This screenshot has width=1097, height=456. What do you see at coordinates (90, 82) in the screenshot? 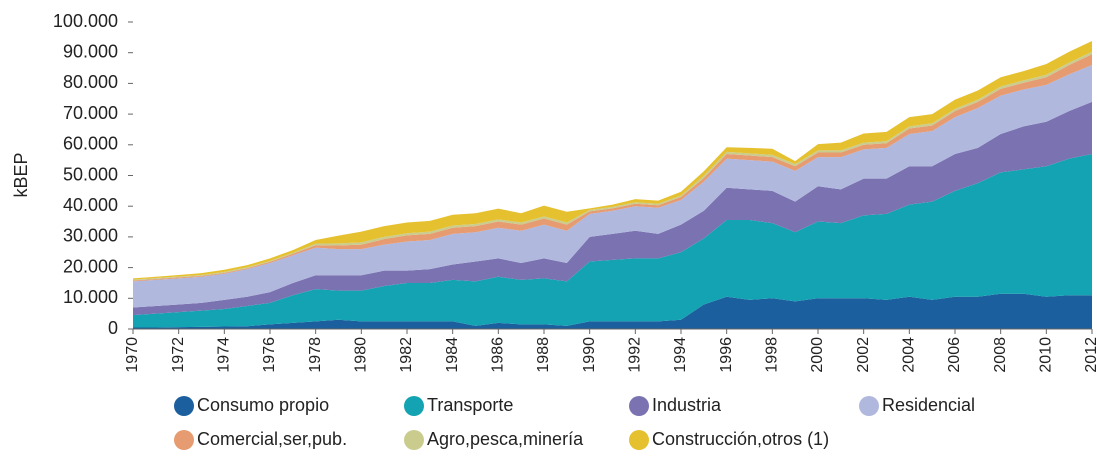
I see `y-tick-label: 80.000` at bounding box center [90, 82].